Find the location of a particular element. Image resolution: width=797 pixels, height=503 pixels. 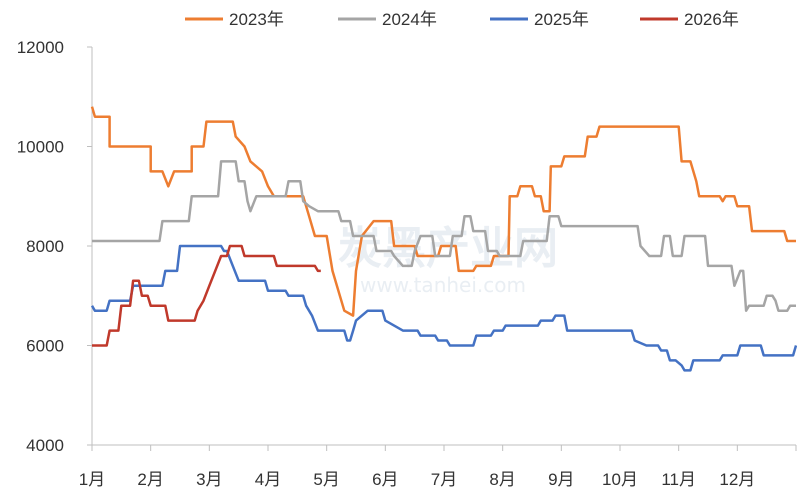

legend: 2023年 2024年 2025年 2026年 is located at coordinates (462, 19).